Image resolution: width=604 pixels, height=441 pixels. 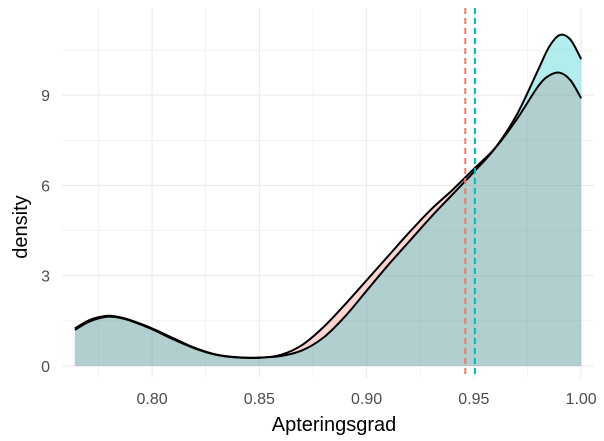 I want to click on x-tick-label: 0.90, so click(x=366, y=399).